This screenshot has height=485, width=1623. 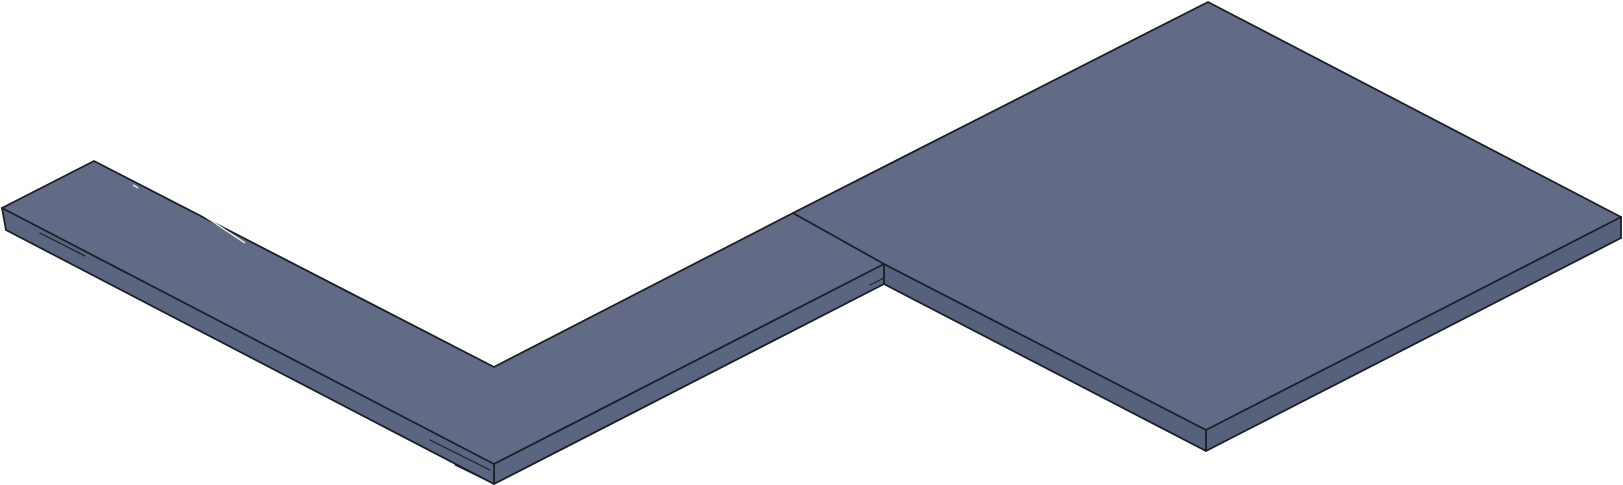 I want to click on middle-arm-top-face, so click(x=689, y=338).